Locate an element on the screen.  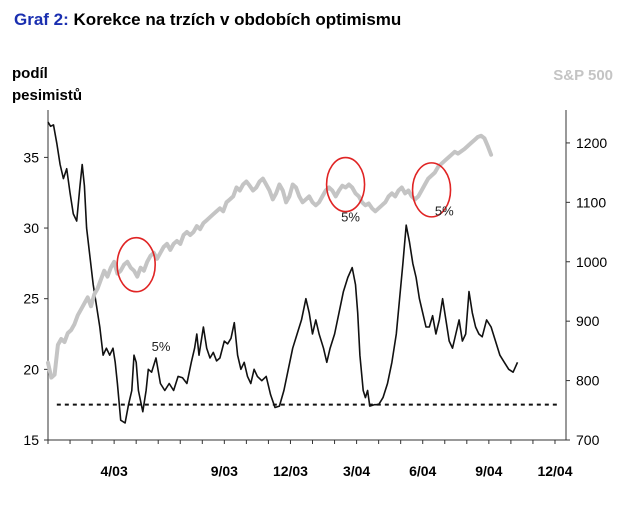
x-axis-tick-label: 12/04 is located at coordinates (554, 471).